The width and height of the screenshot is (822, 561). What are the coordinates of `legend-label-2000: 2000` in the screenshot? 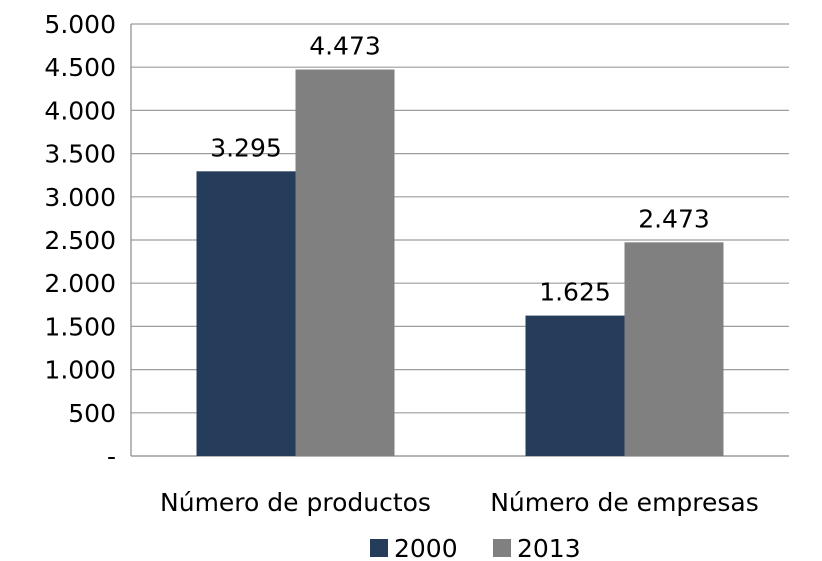 It's located at (426, 547).